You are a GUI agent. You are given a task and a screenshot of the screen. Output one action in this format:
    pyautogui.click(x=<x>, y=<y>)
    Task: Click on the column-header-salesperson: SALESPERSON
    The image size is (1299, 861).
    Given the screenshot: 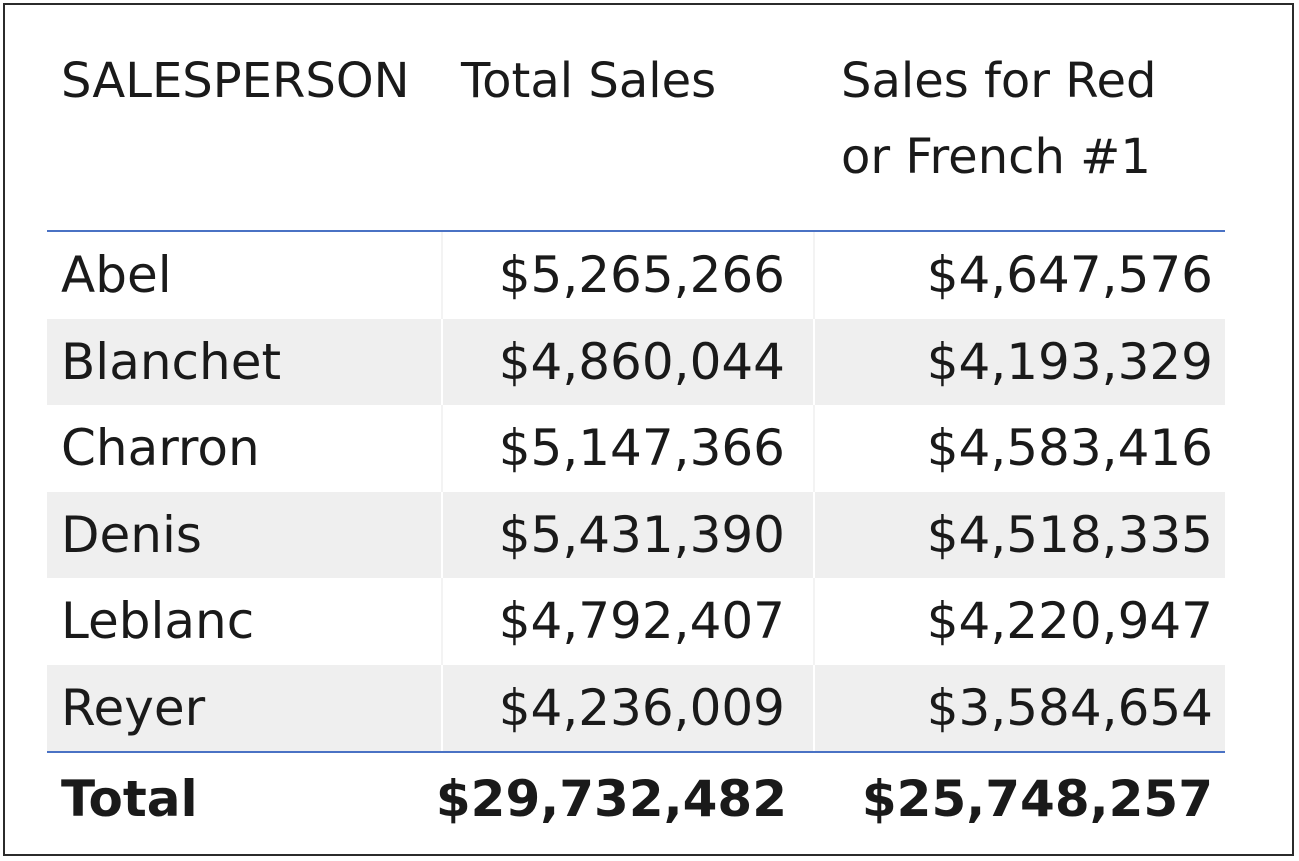 What is the action you would take?
    pyautogui.click(x=235, y=81)
    